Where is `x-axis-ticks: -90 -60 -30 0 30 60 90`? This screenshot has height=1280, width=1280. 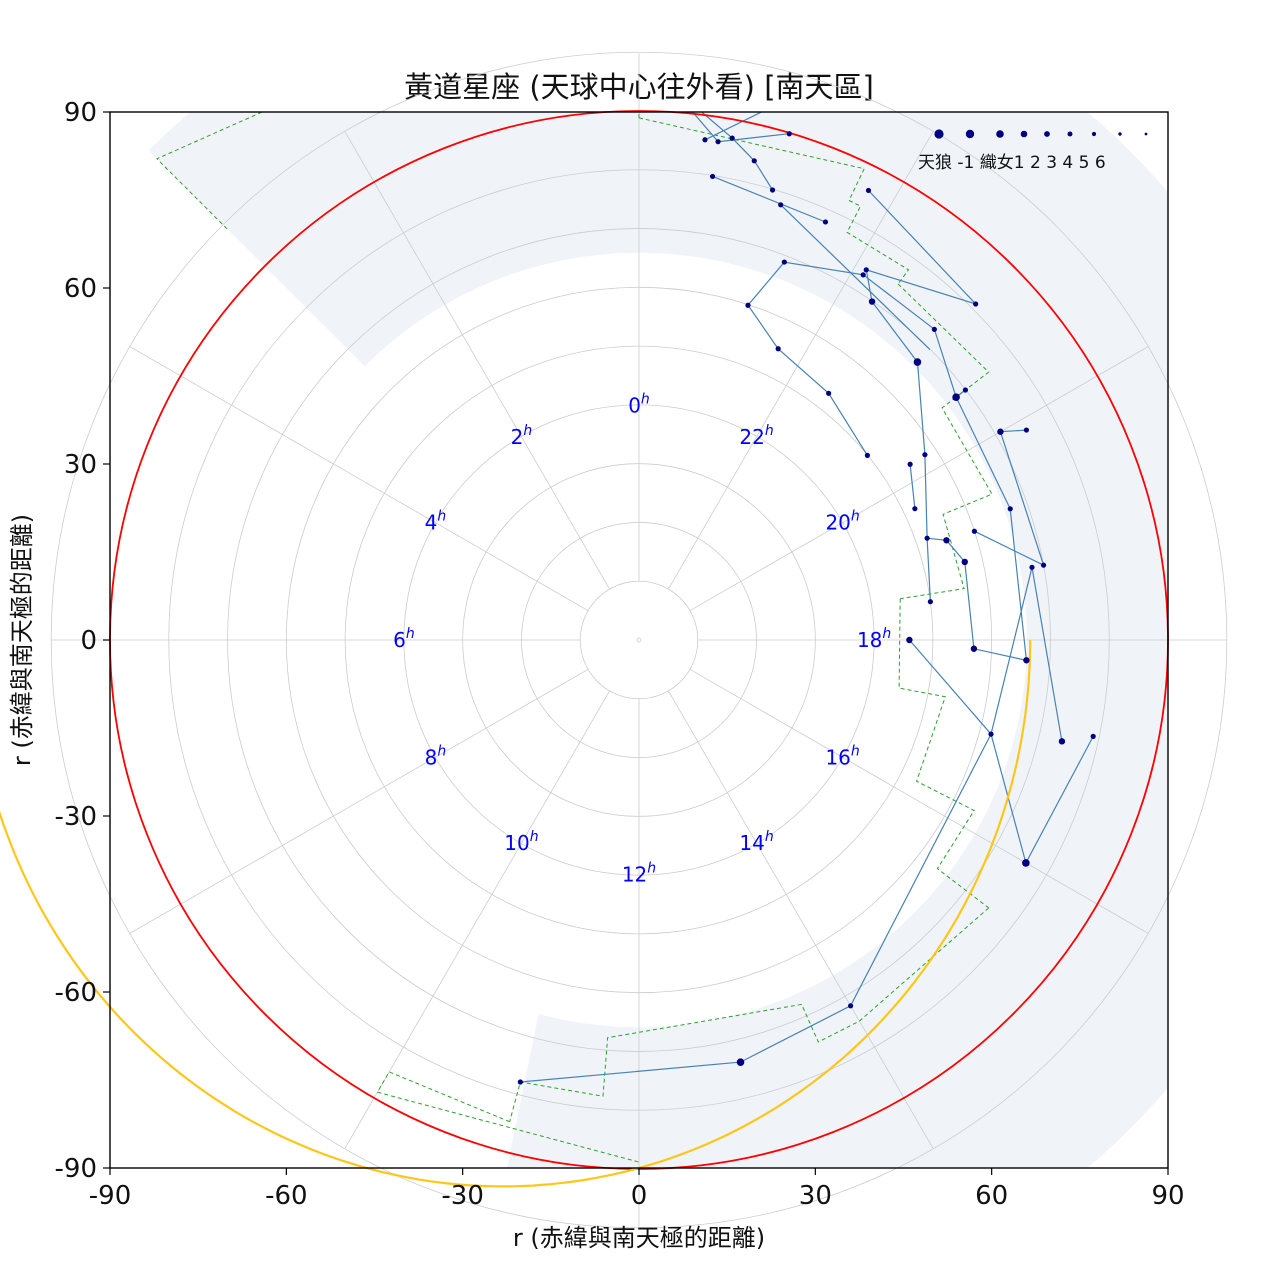 x-axis-ticks: -90 -60 -30 0 30 60 90 is located at coordinates (637, 1189).